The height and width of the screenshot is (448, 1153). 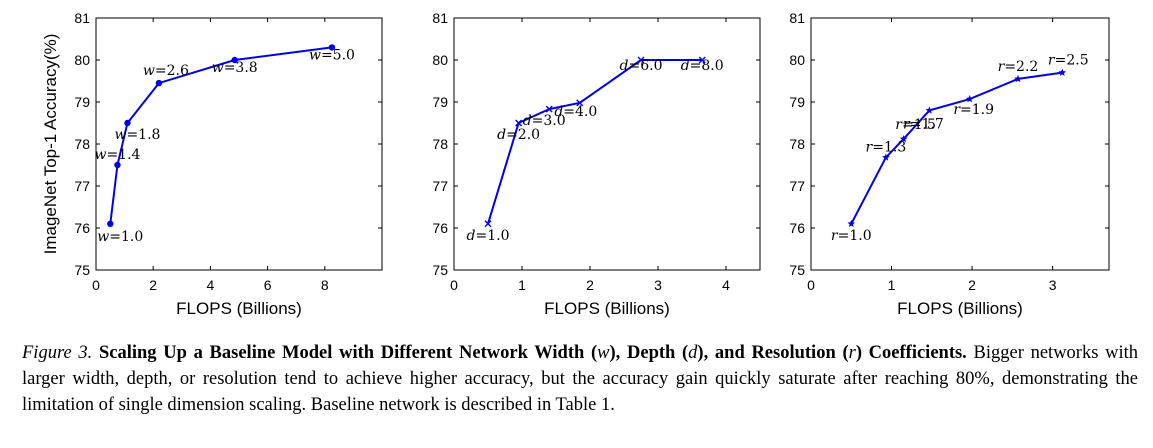 I want to click on y-tick-label: 75, so click(x=82, y=270).